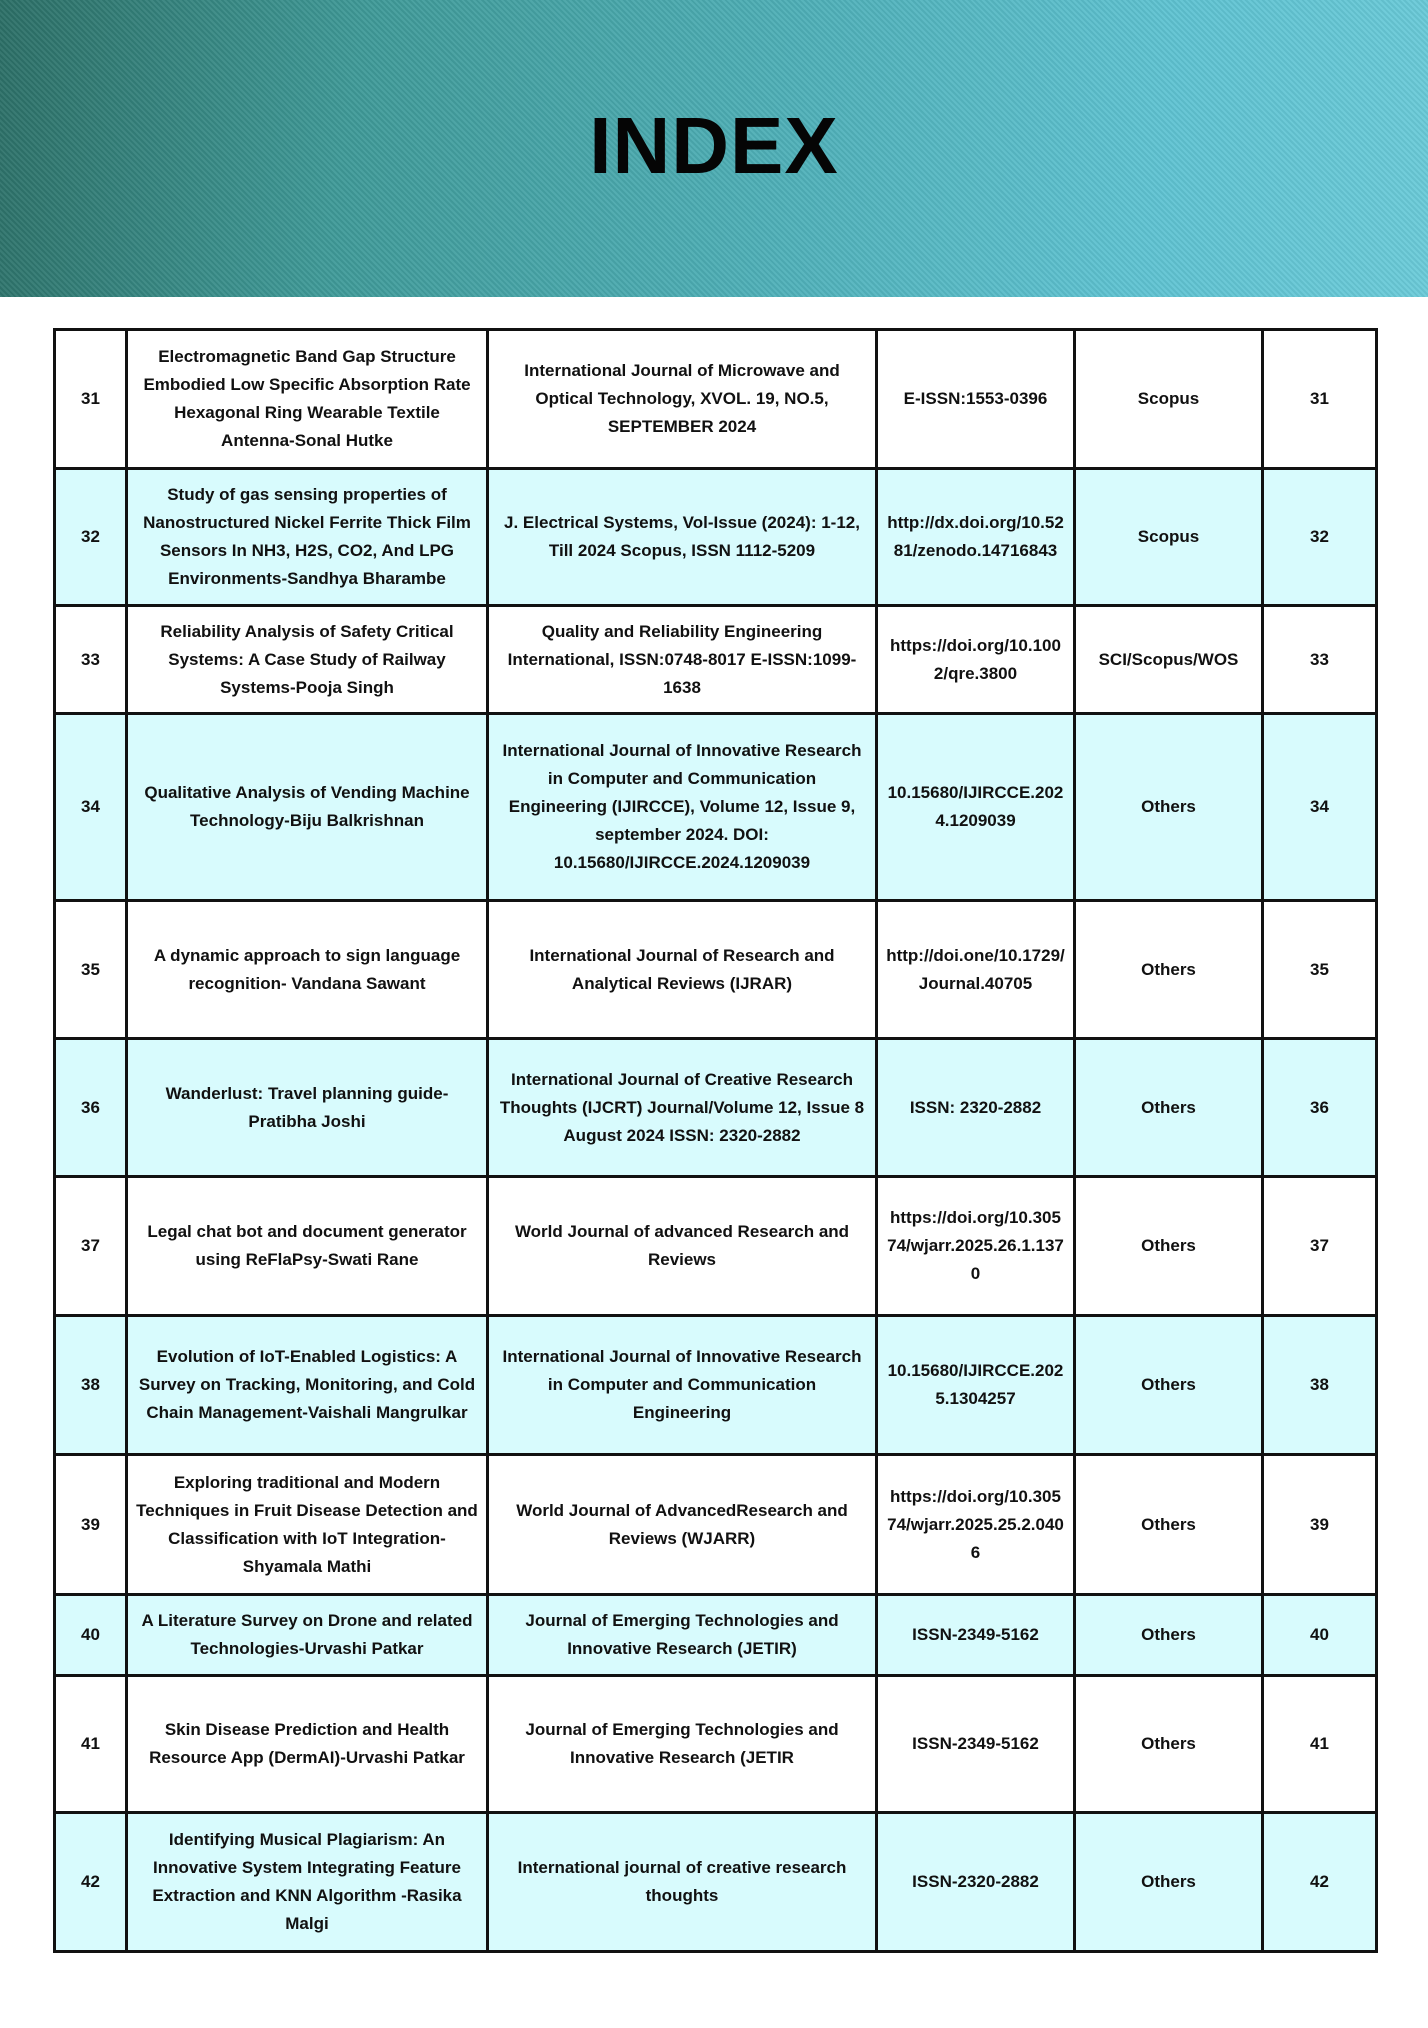 Image resolution: width=1428 pixels, height=2028 pixels. What do you see at coordinates (1168, 659) in the screenshot?
I see `indexing-cell: SCI/Scopus/WOS` at bounding box center [1168, 659].